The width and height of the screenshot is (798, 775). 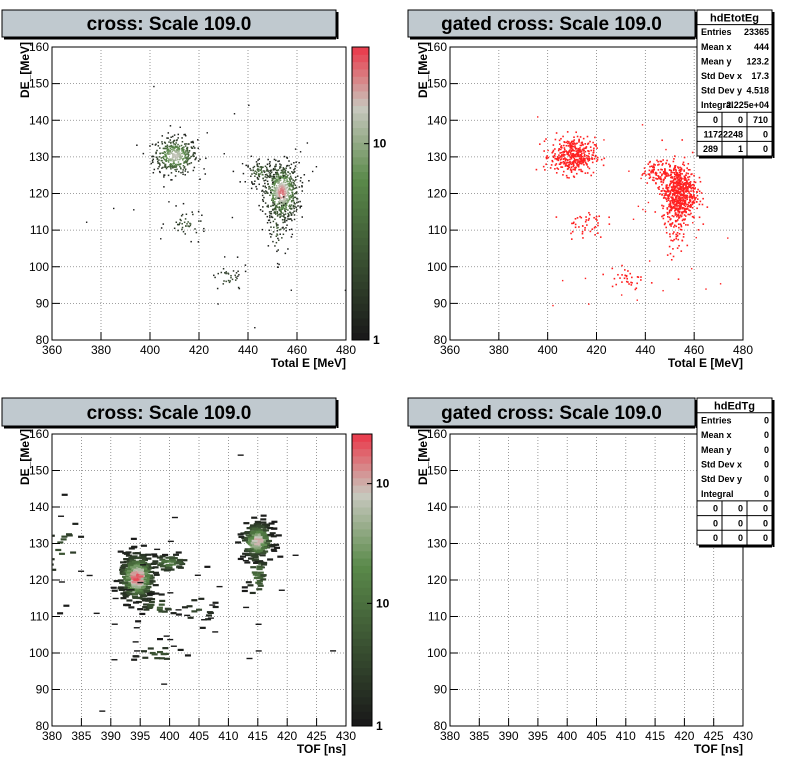 I want to click on stats-row-value: 444, so click(x=761, y=47).